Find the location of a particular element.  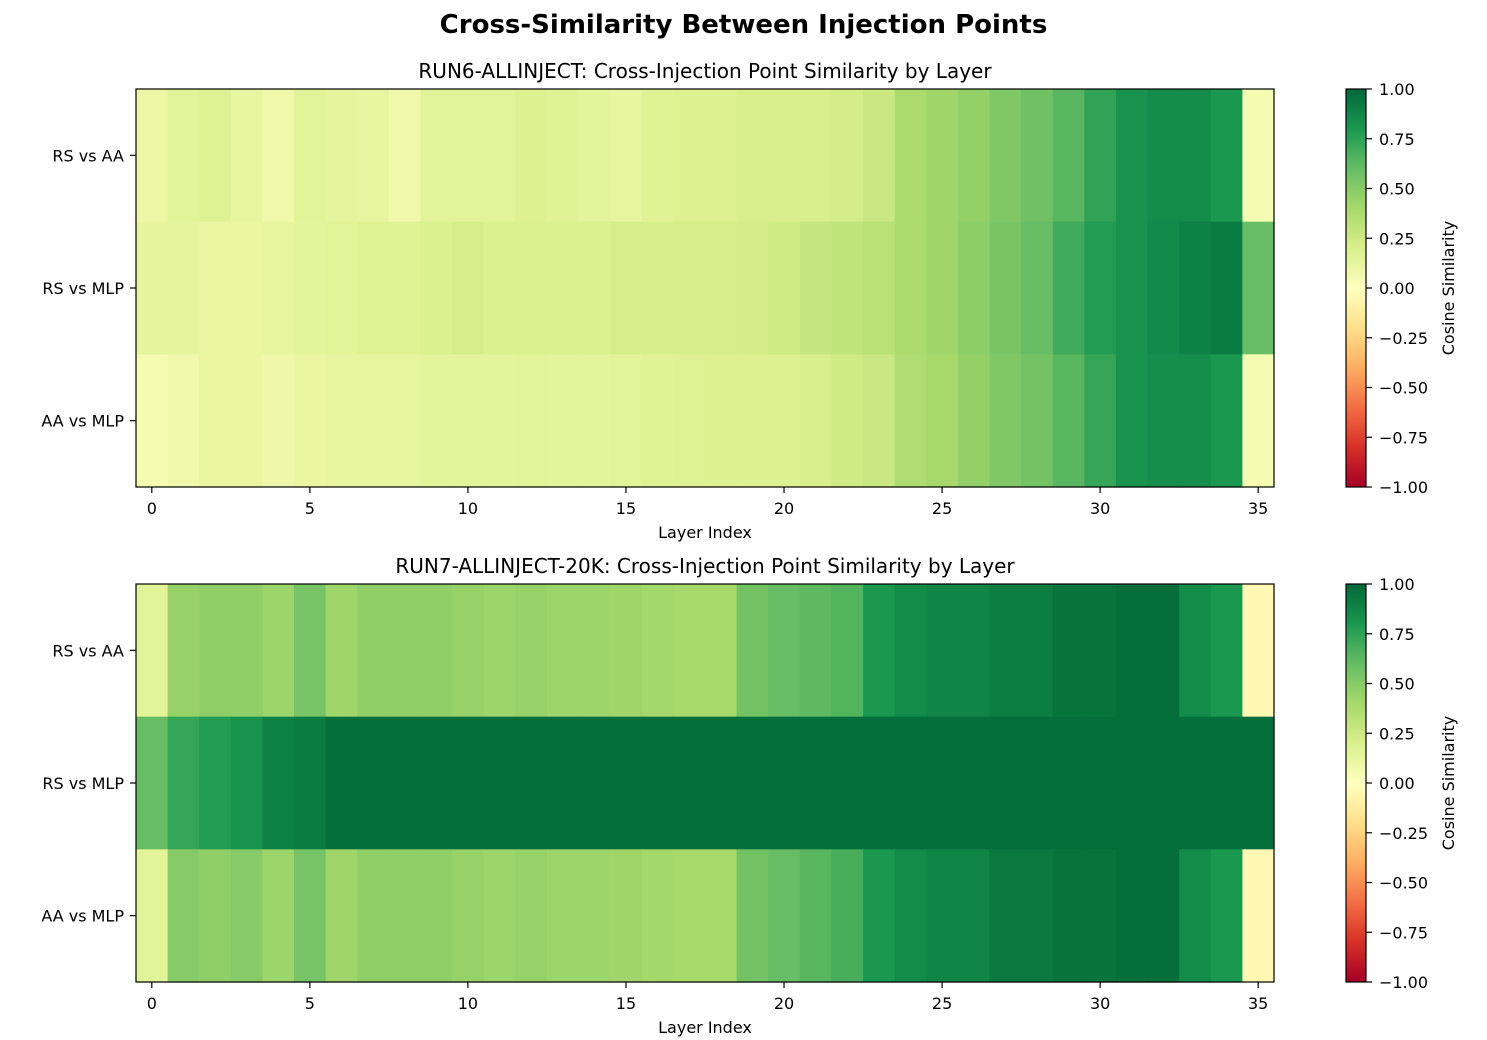

y-tick-label: RS vs AA is located at coordinates (88, 650).